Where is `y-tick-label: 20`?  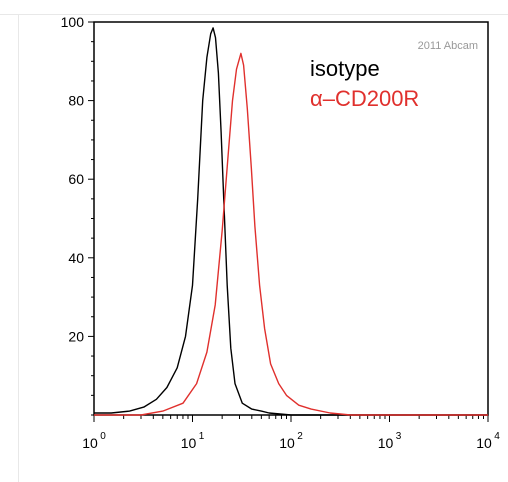
y-tick-label: 20 is located at coordinates (76, 336).